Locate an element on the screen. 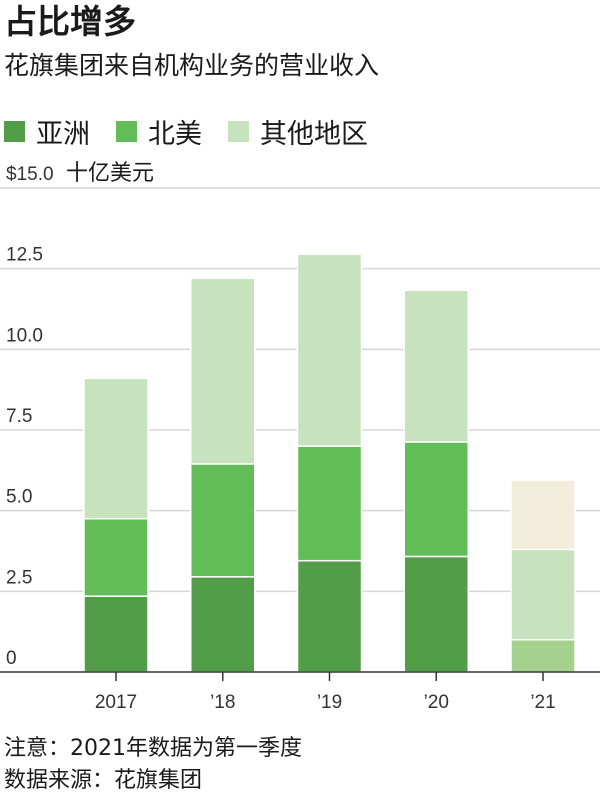 This screenshot has width=600, height=800. legend-item-other-regions: 其他地区 is located at coordinates (298, 131).